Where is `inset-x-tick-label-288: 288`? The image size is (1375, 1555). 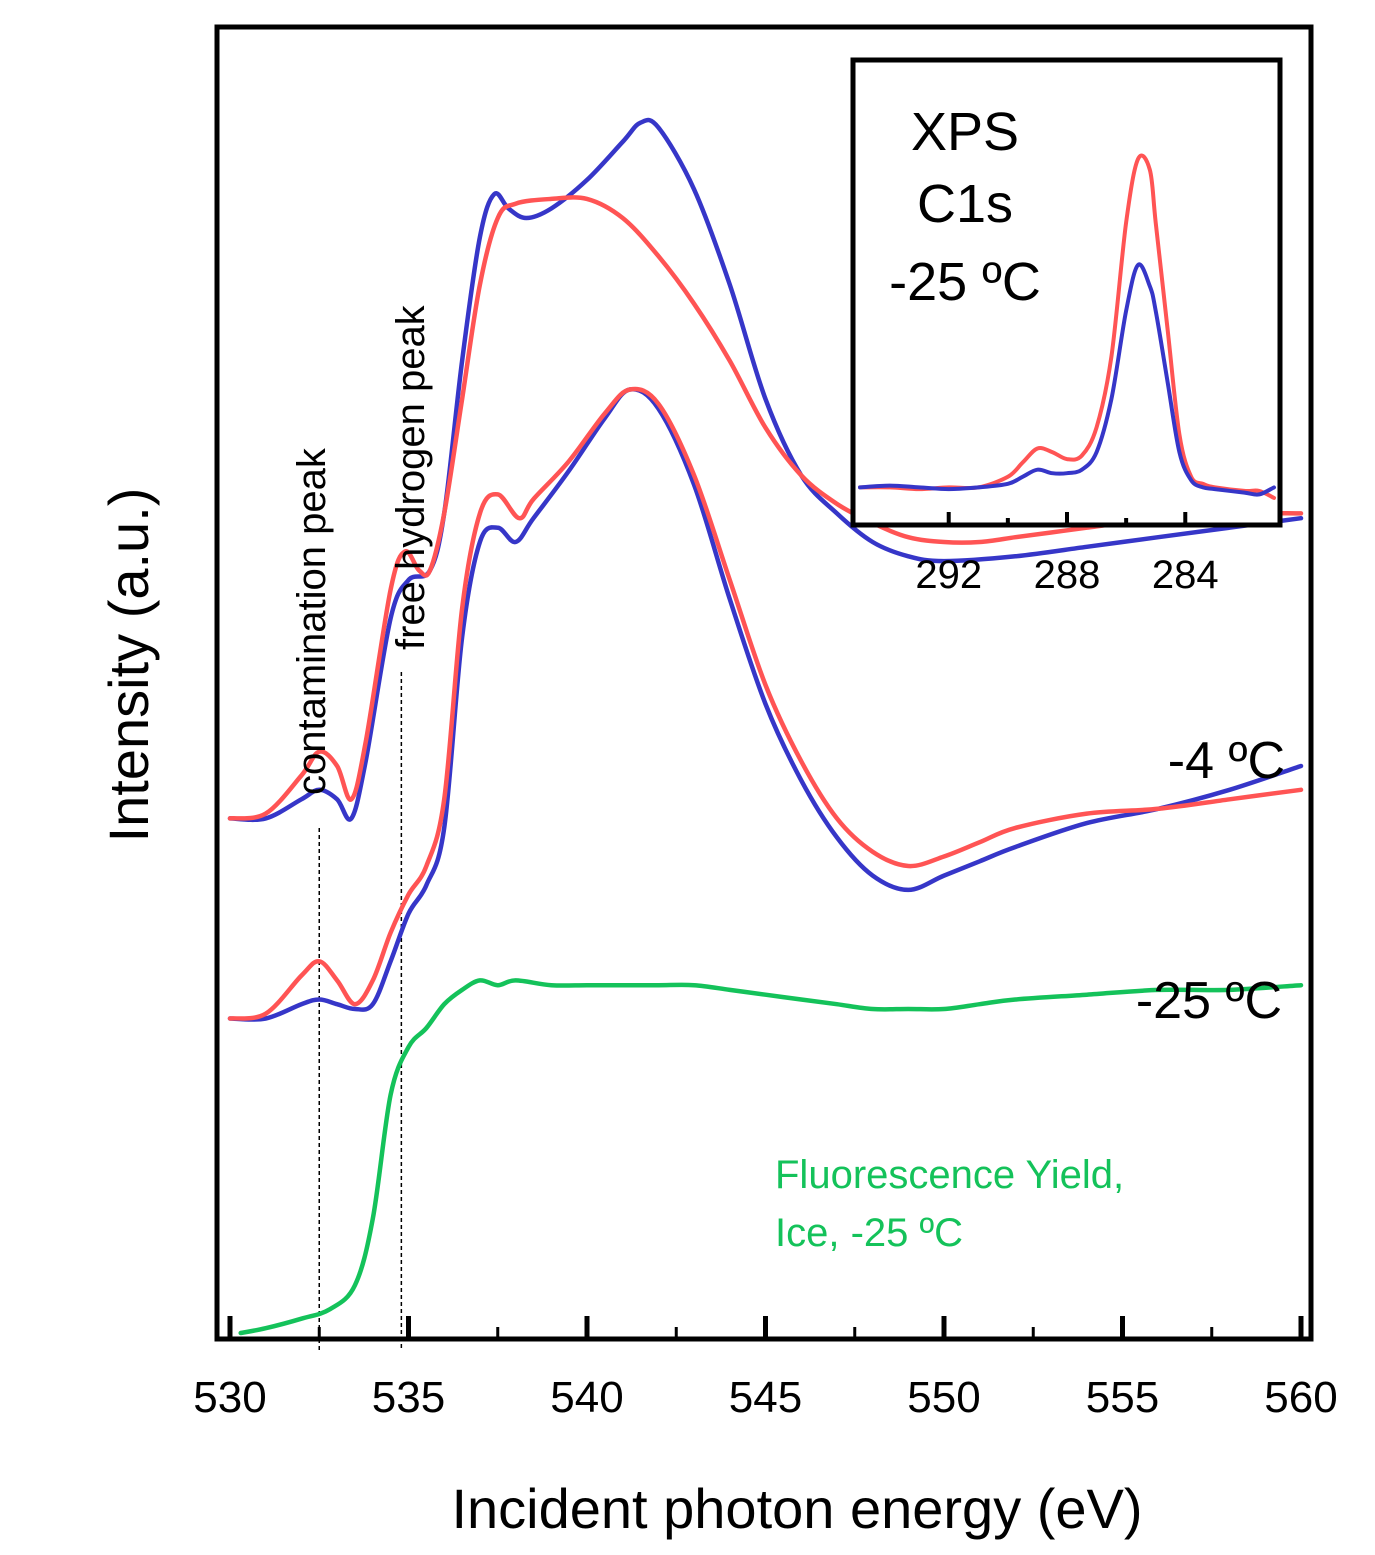
inset-x-tick-label-288: 288 is located at coordinates (1067, 575).